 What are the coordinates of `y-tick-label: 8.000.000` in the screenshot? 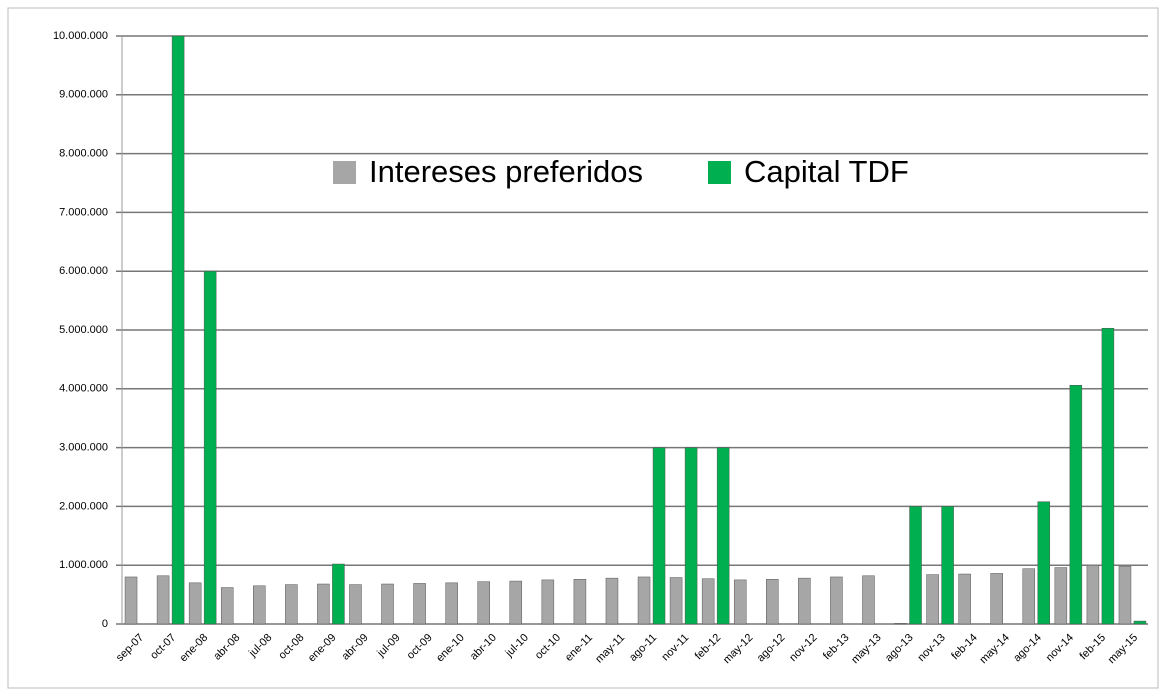 It's located at (83, 154).